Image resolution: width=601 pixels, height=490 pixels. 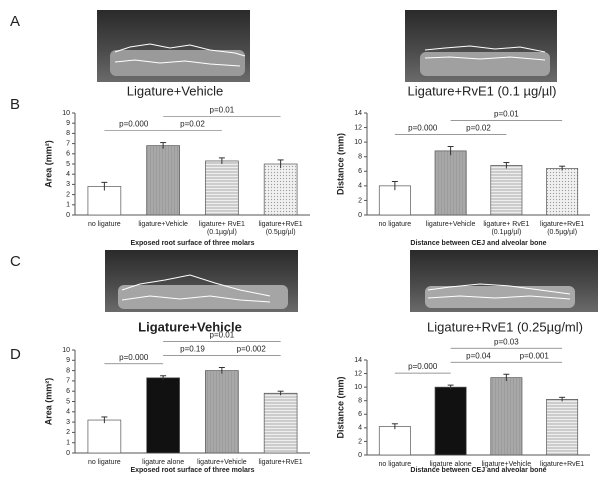 What do you see at coordinates (340, 407) in the screenshot?
I see `y-axis-label: Distance (mm)` at bounding box center [340, 407].